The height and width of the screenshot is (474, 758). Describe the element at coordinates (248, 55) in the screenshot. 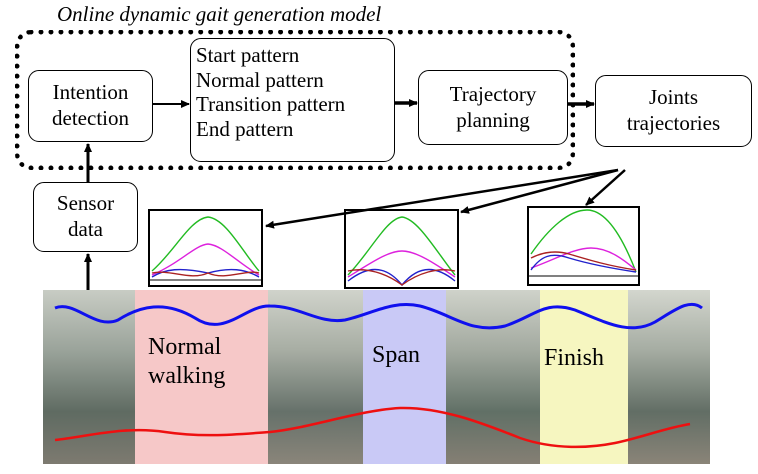

I see `pattern-start: Start pattern` at that location.